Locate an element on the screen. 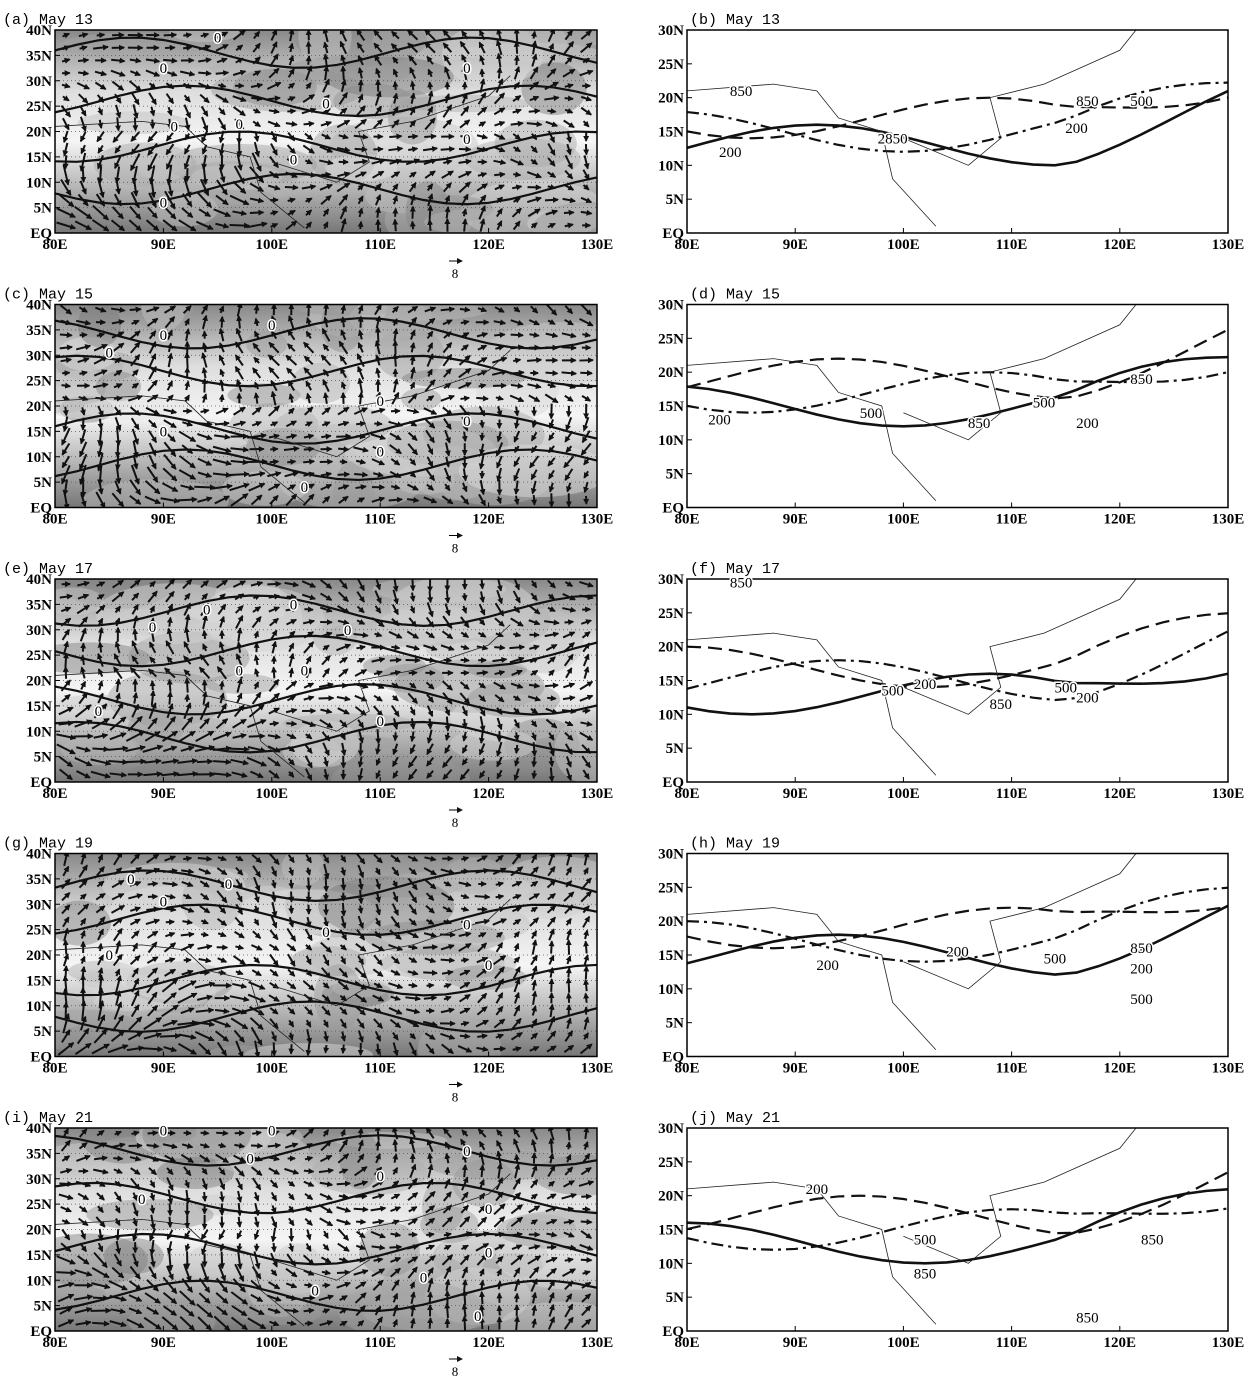 The width and height of the screenshot is (1257, 1386). reference-vector-label: 8 is located at coordinates (455, 1097).